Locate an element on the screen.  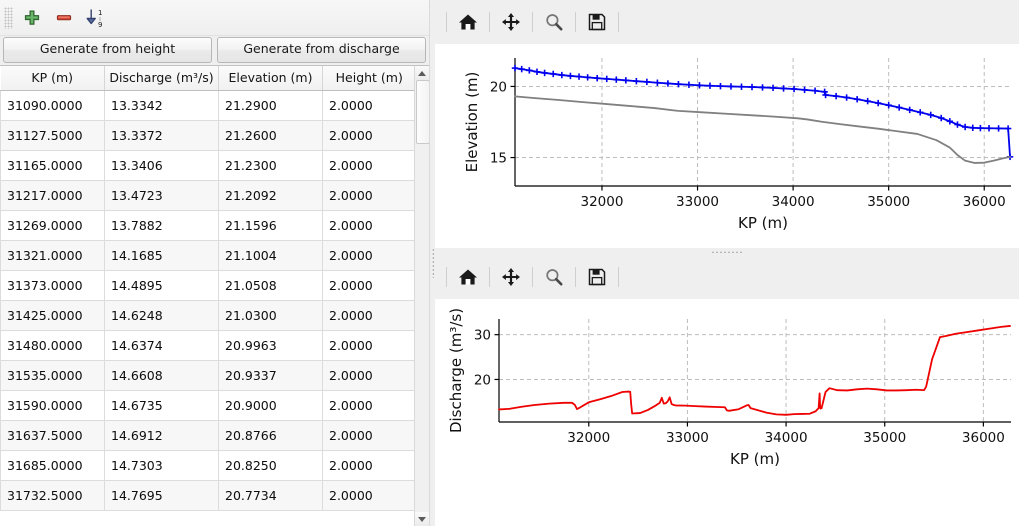
table-row: 31217.0000 13.4723 21.2092 2.0000 is located at coordinates (207, 195).